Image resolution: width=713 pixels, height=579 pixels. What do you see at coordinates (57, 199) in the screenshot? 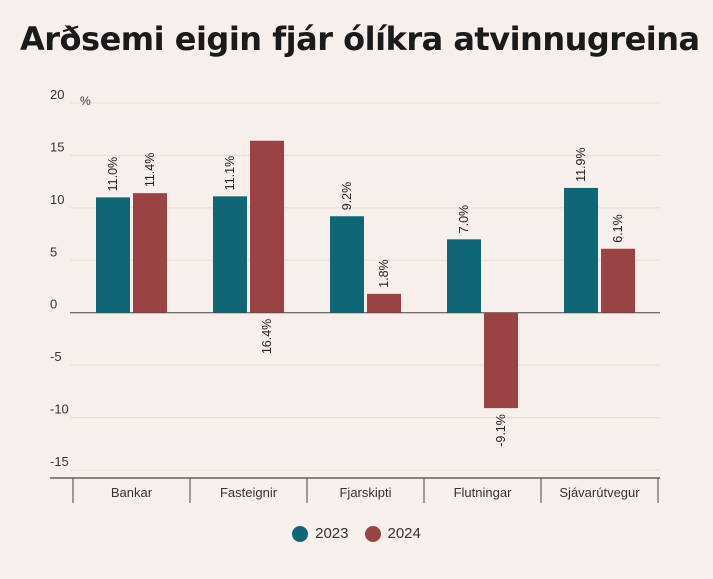
I see `y-tick-label: 10` at bounding box center [57, 199].